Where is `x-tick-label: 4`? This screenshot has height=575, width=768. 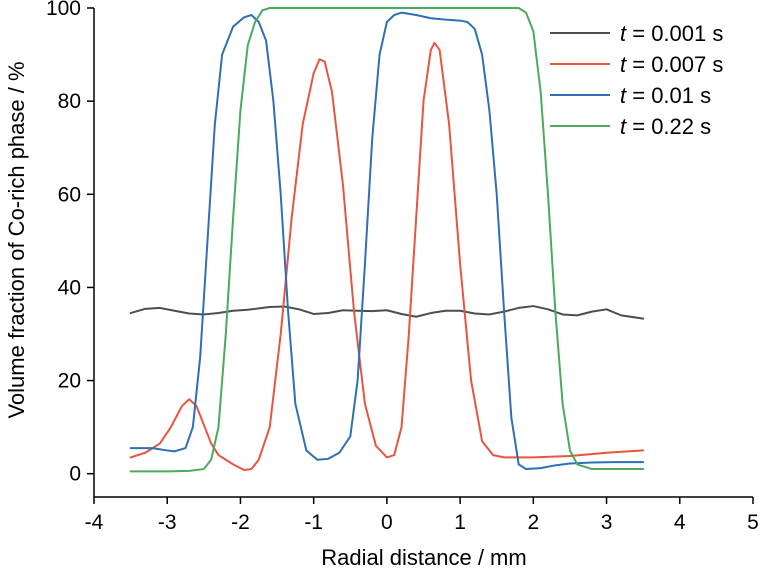
x-tick-label: 4 is located at coordinates (680, 522).